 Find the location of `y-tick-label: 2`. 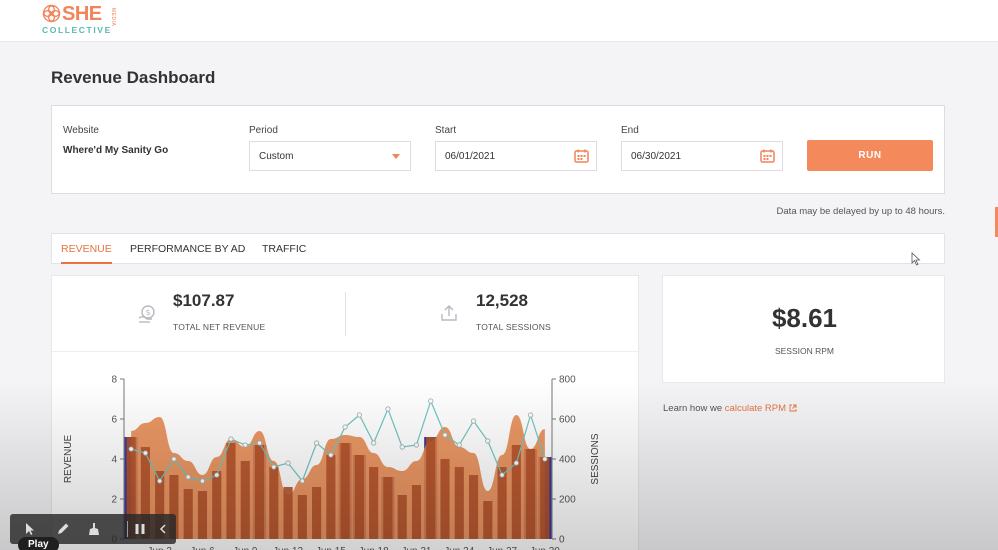

y-tick-label: 2 is located at coordinates (114, 500).